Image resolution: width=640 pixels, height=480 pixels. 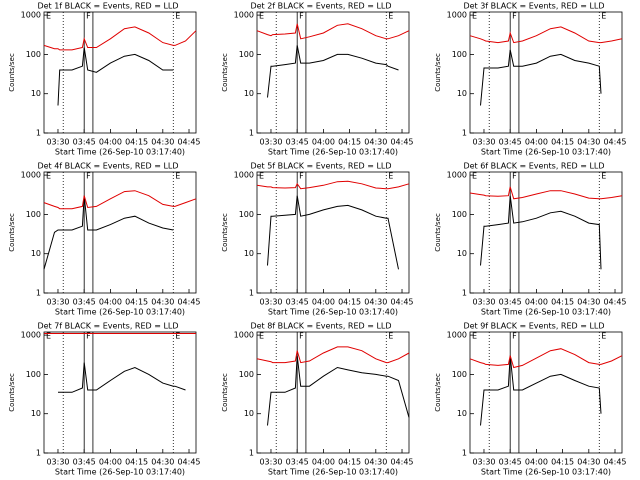 I want to click on chart-title: Det 9f BLACK = Events, RED = LLD, so click(x=533, y=326).